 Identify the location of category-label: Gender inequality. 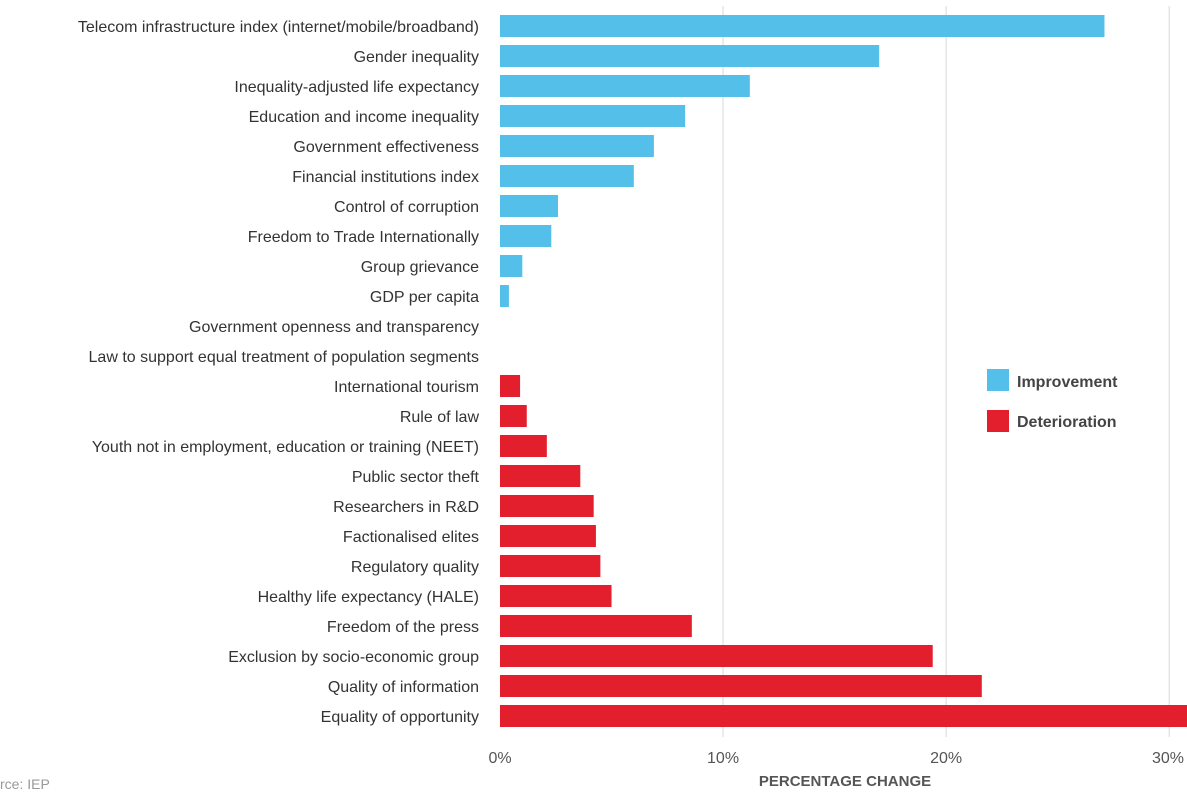
(416, 57).